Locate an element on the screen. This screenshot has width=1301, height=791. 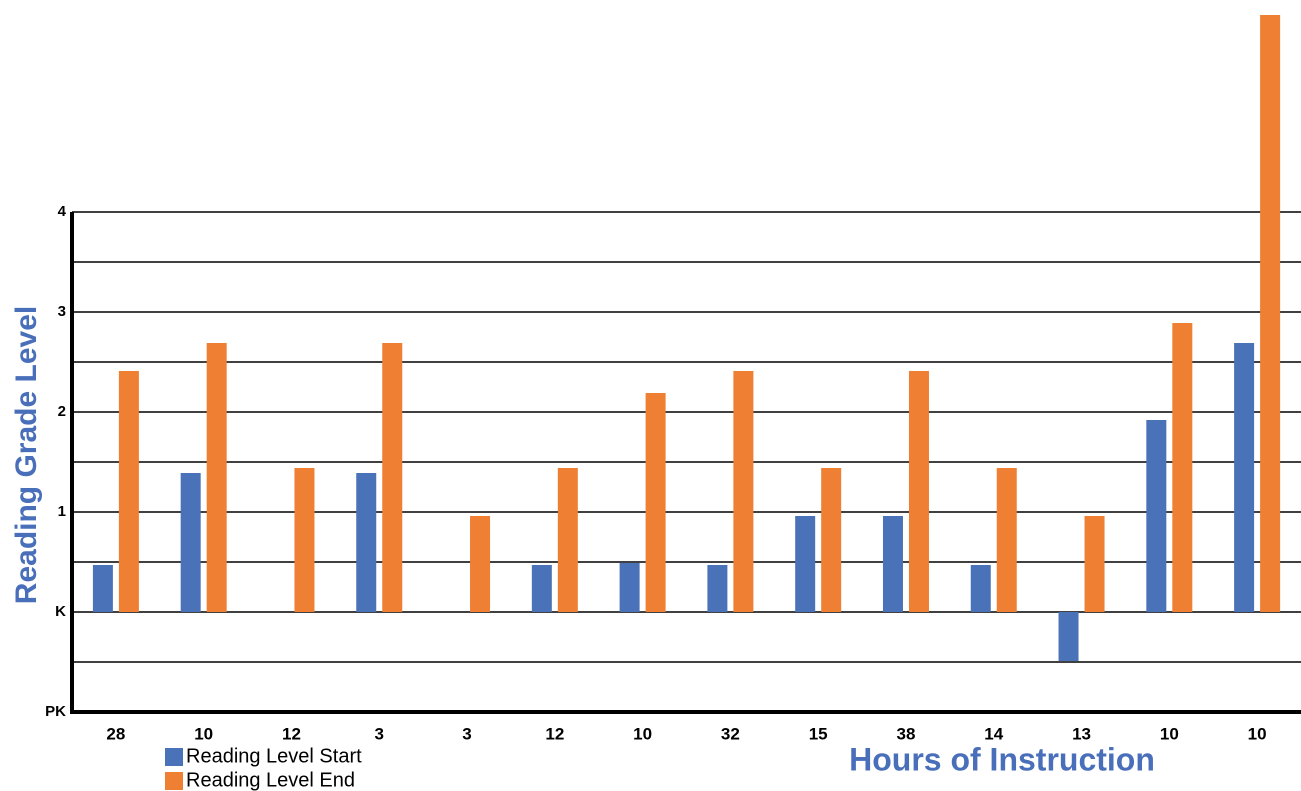
x-tick-label: 38 is located at coordinates (906, 733).